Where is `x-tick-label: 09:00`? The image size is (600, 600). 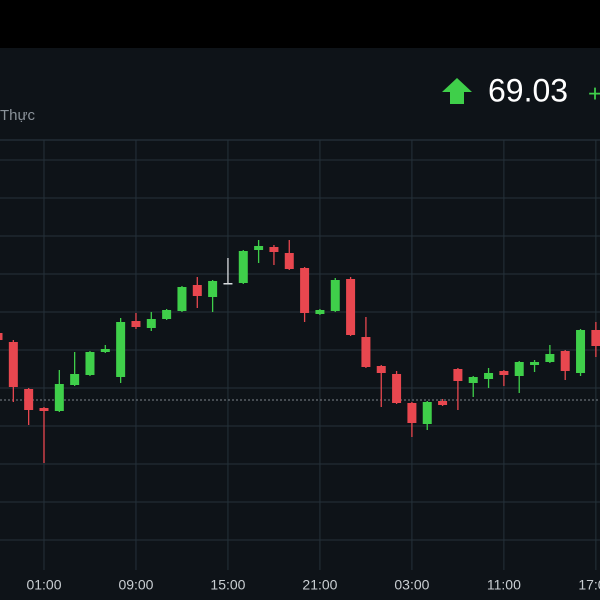
x-tick-label: 09:00 is located at coordinates (135, 585).